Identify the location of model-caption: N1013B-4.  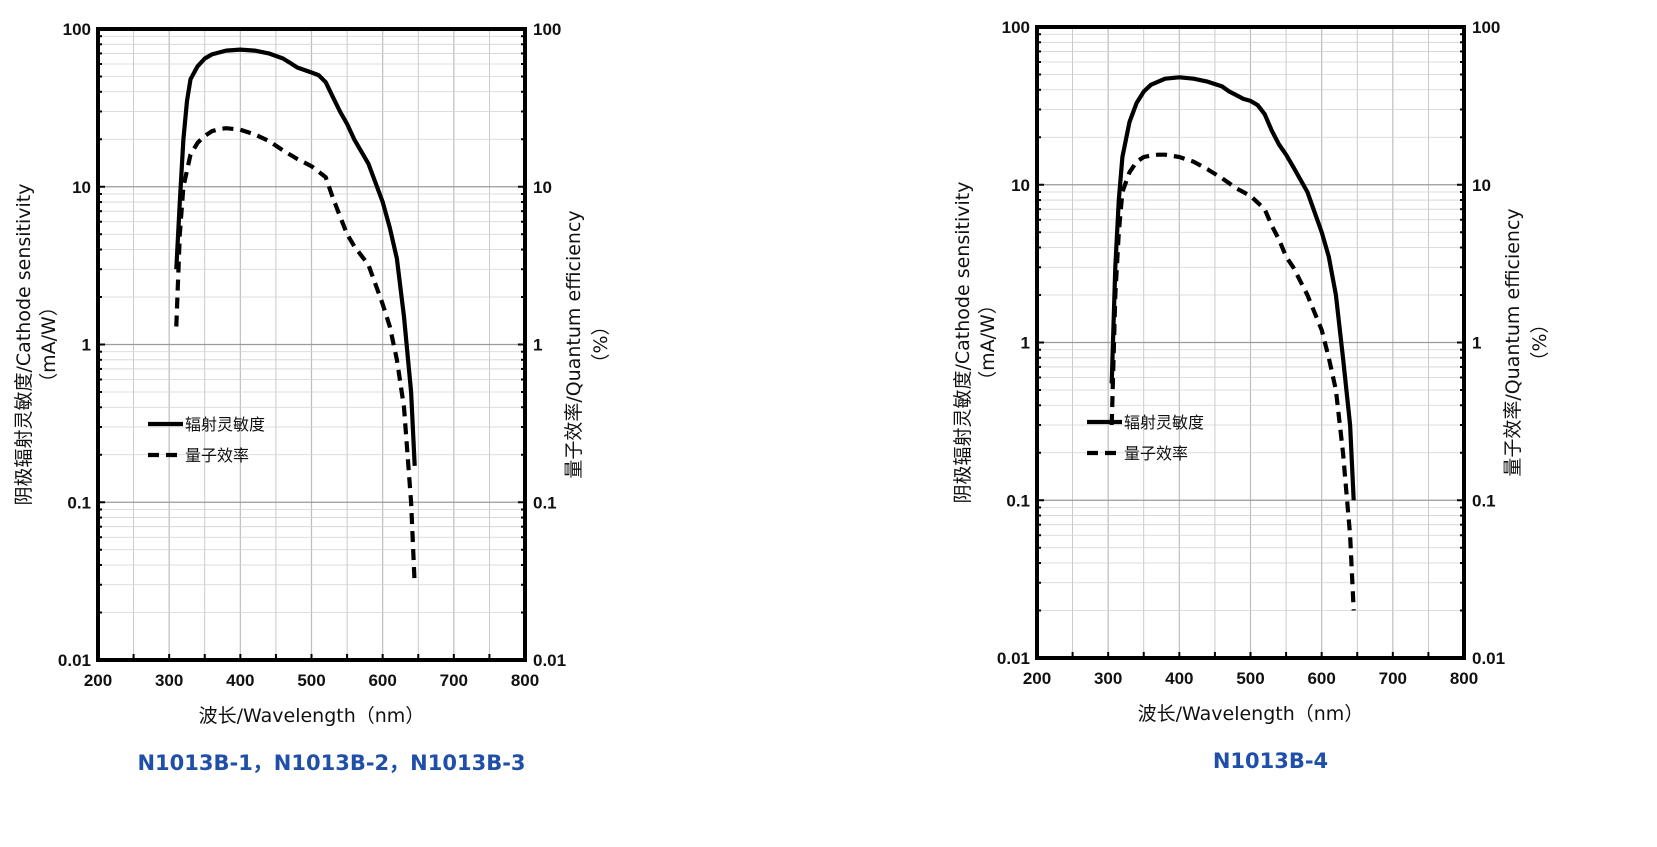
(1270, 761).